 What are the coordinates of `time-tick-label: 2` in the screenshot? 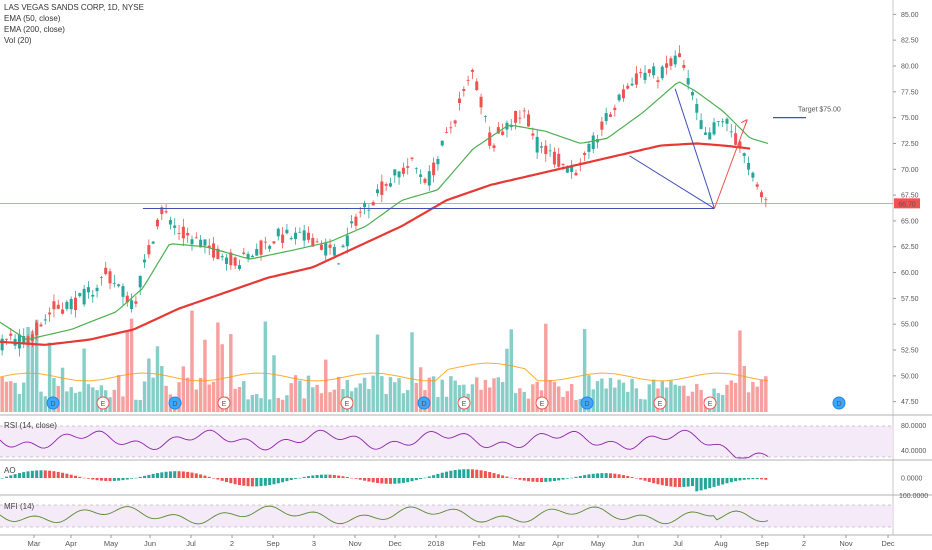 It's located at (232, 543).